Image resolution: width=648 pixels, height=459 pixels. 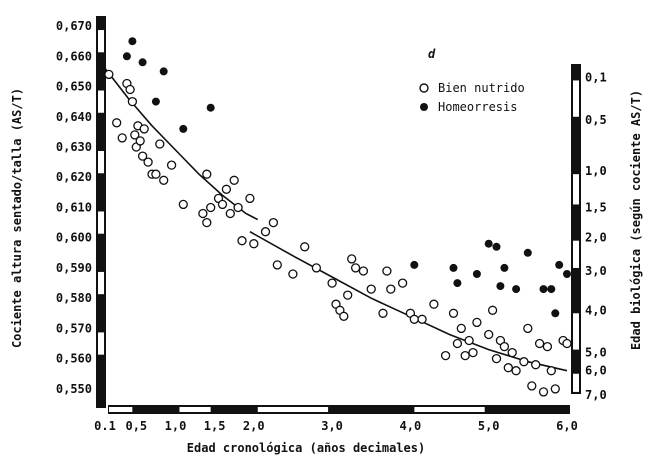 I want to click on y-tick-label: 0,630, so click(x=74, y=147).